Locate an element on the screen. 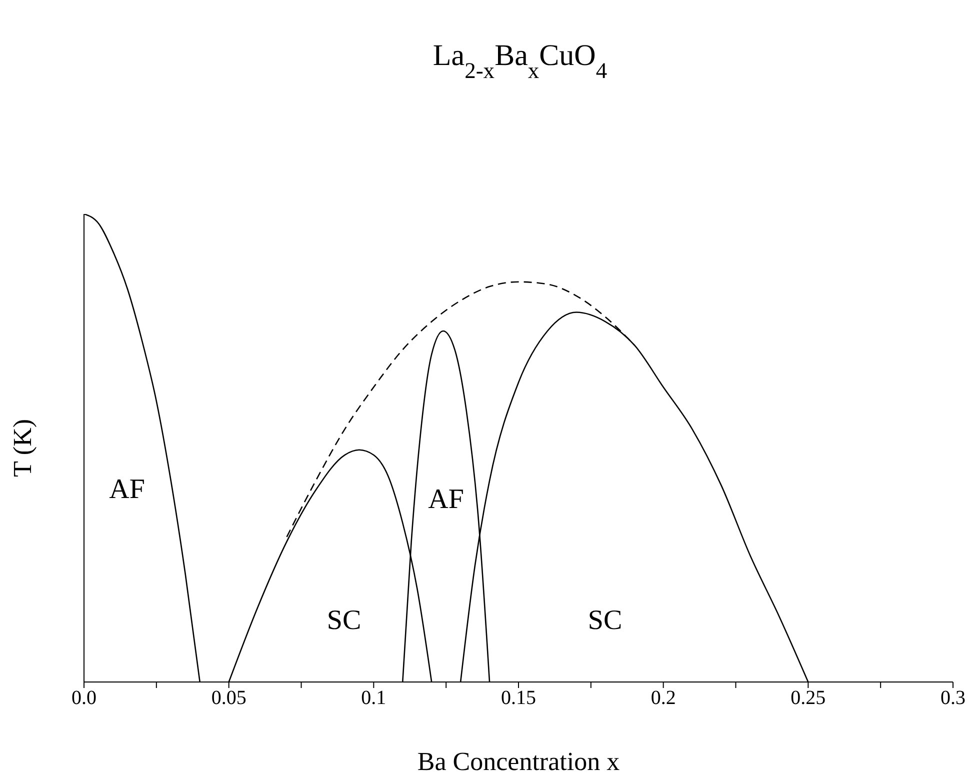 Image resolution: width=973 pixels, height=782 pixels. x-tick-label: 0.05 is located at coordinates (228, 698).